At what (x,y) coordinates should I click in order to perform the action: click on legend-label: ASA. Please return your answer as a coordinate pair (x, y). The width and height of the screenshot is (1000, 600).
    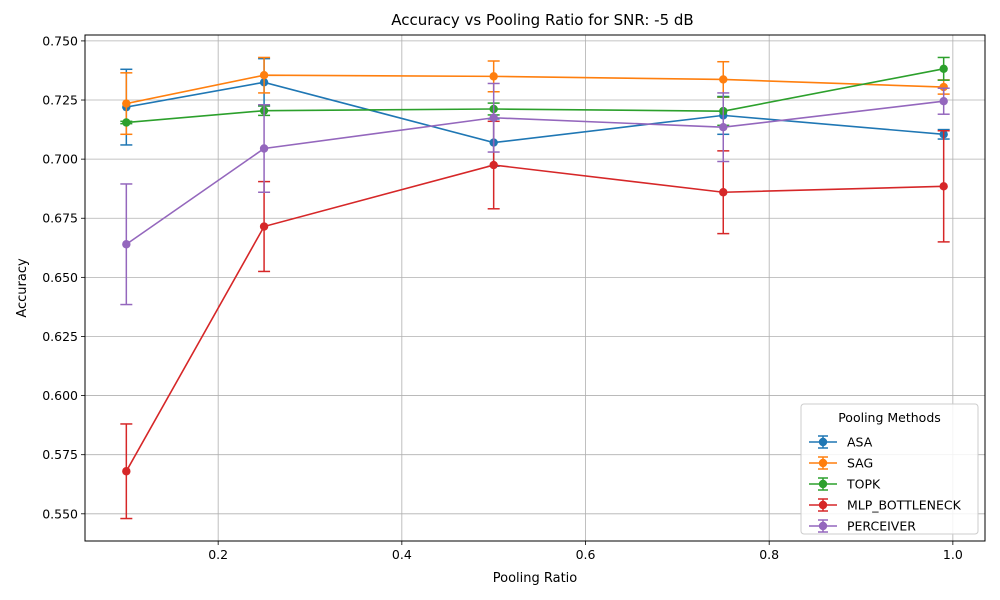
    Looking at the image, I should click on (860, 442).